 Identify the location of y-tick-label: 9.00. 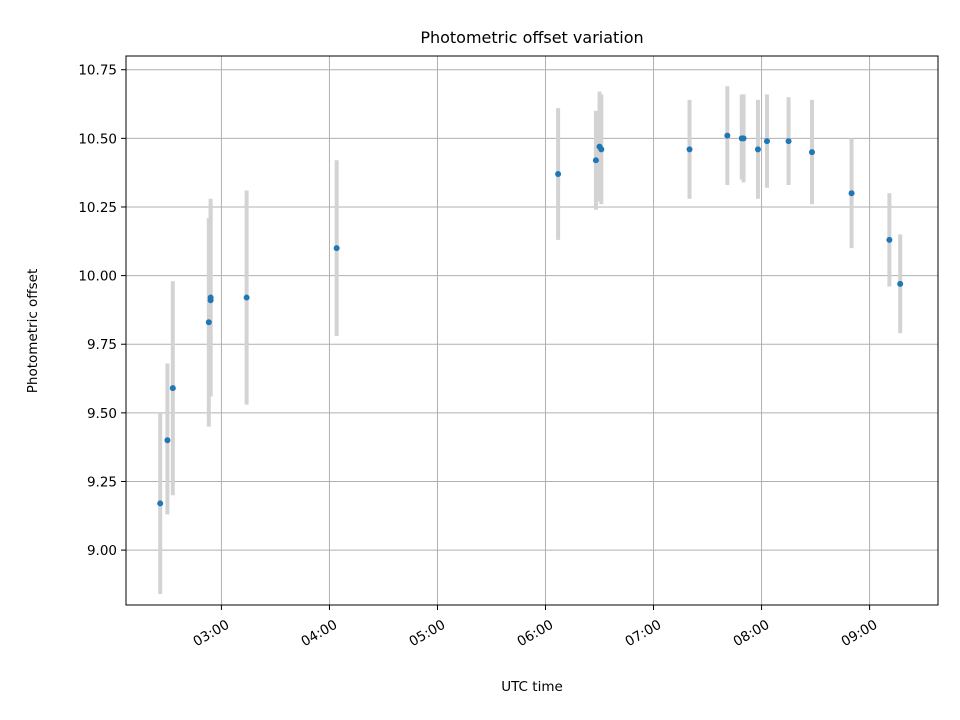
(102, 551).